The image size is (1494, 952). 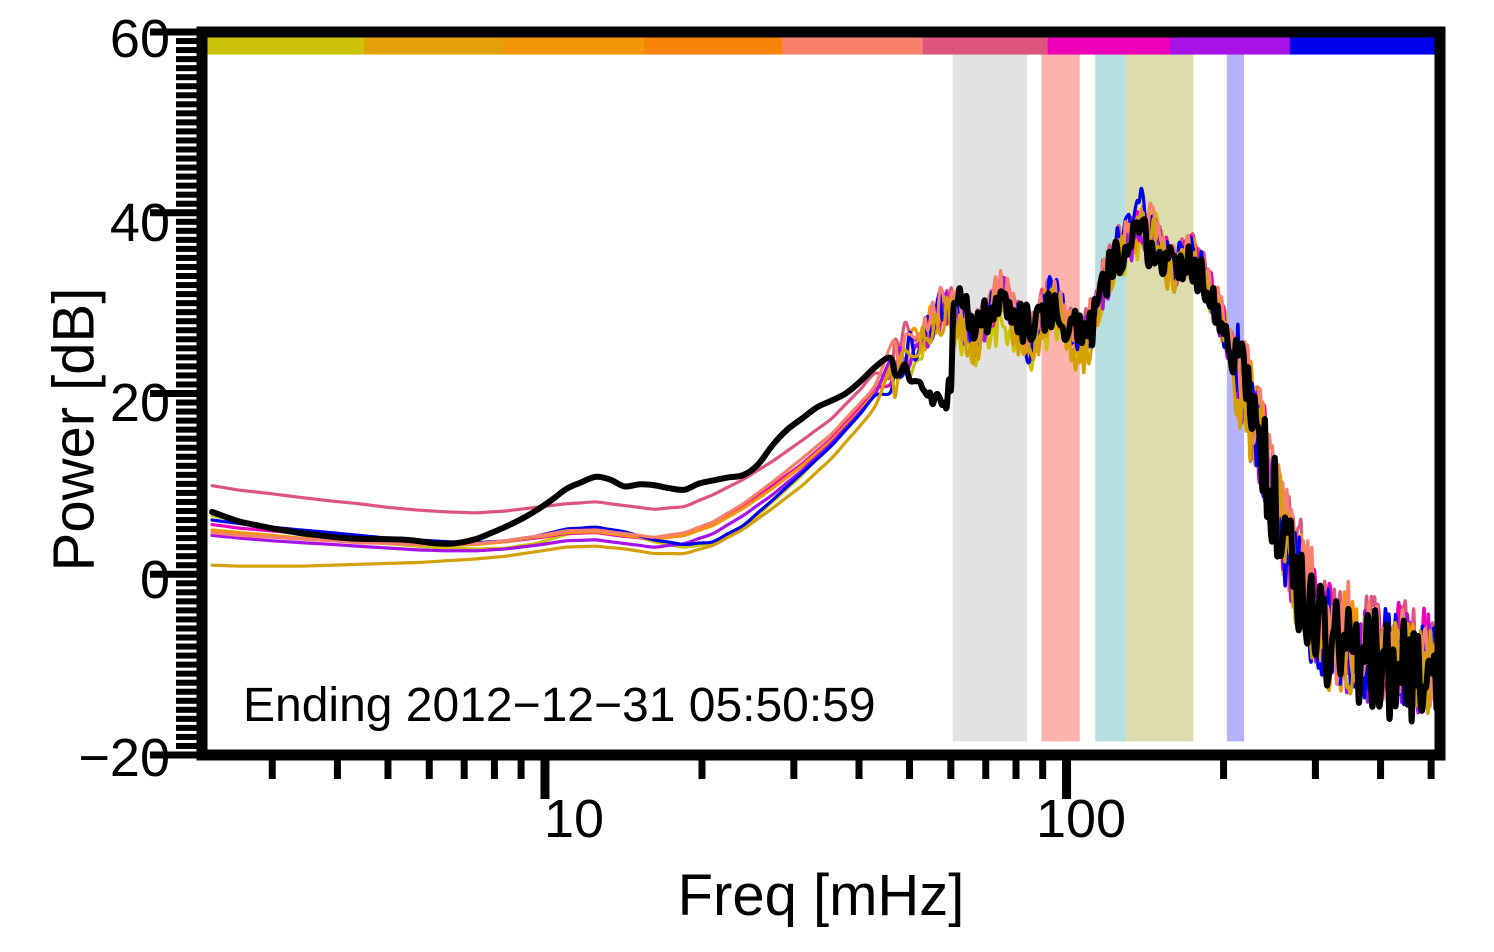 What do you see at coordinates (821, 32) in the screenshot?
I see `axis-frame-top` at bounding box center [821, 32].